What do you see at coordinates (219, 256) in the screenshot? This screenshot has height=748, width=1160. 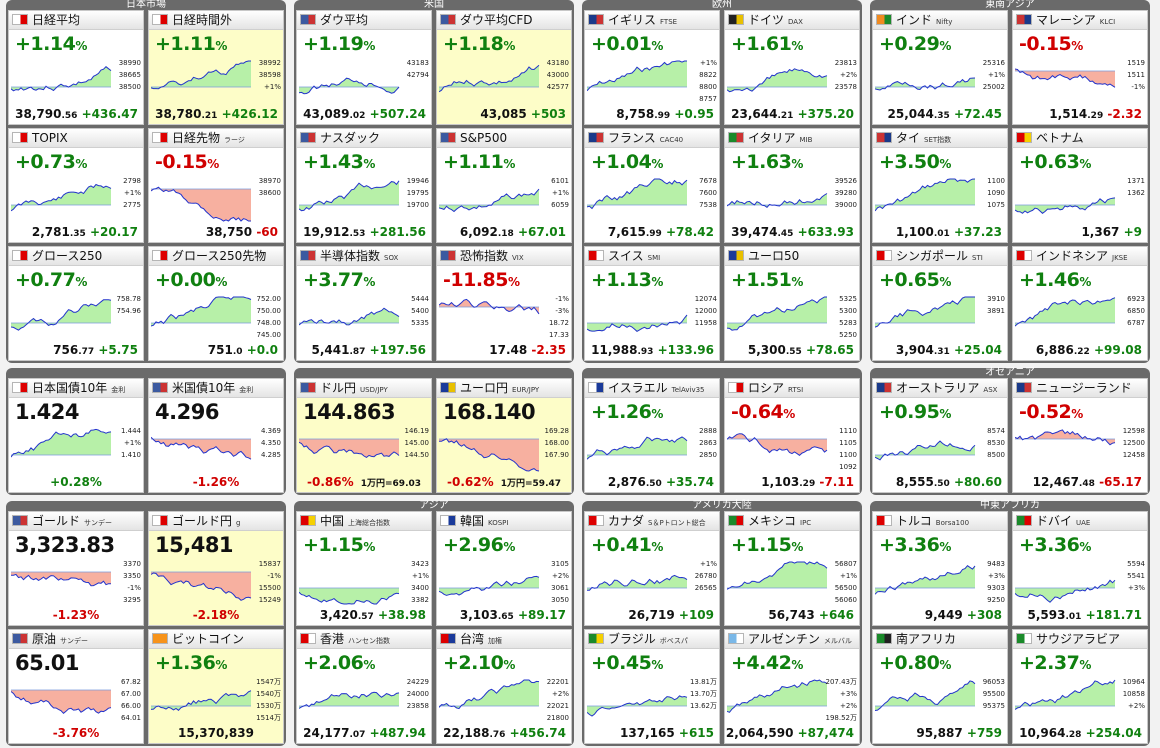 I see `market-name-label: グロース250先物` at bounding box center [219, 256].